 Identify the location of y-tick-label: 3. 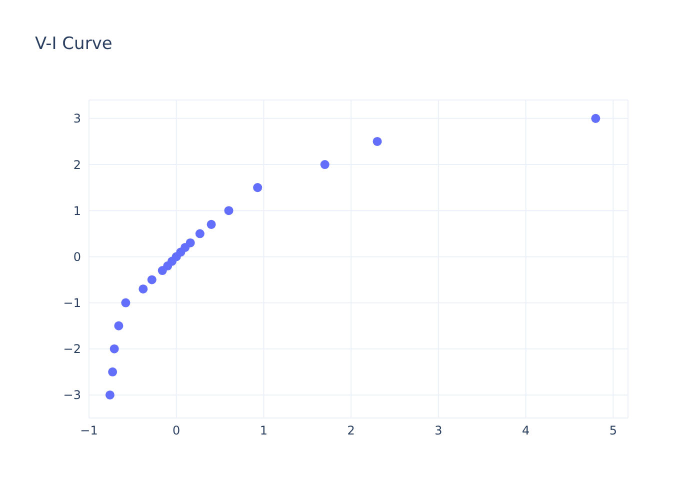
(77, 119).